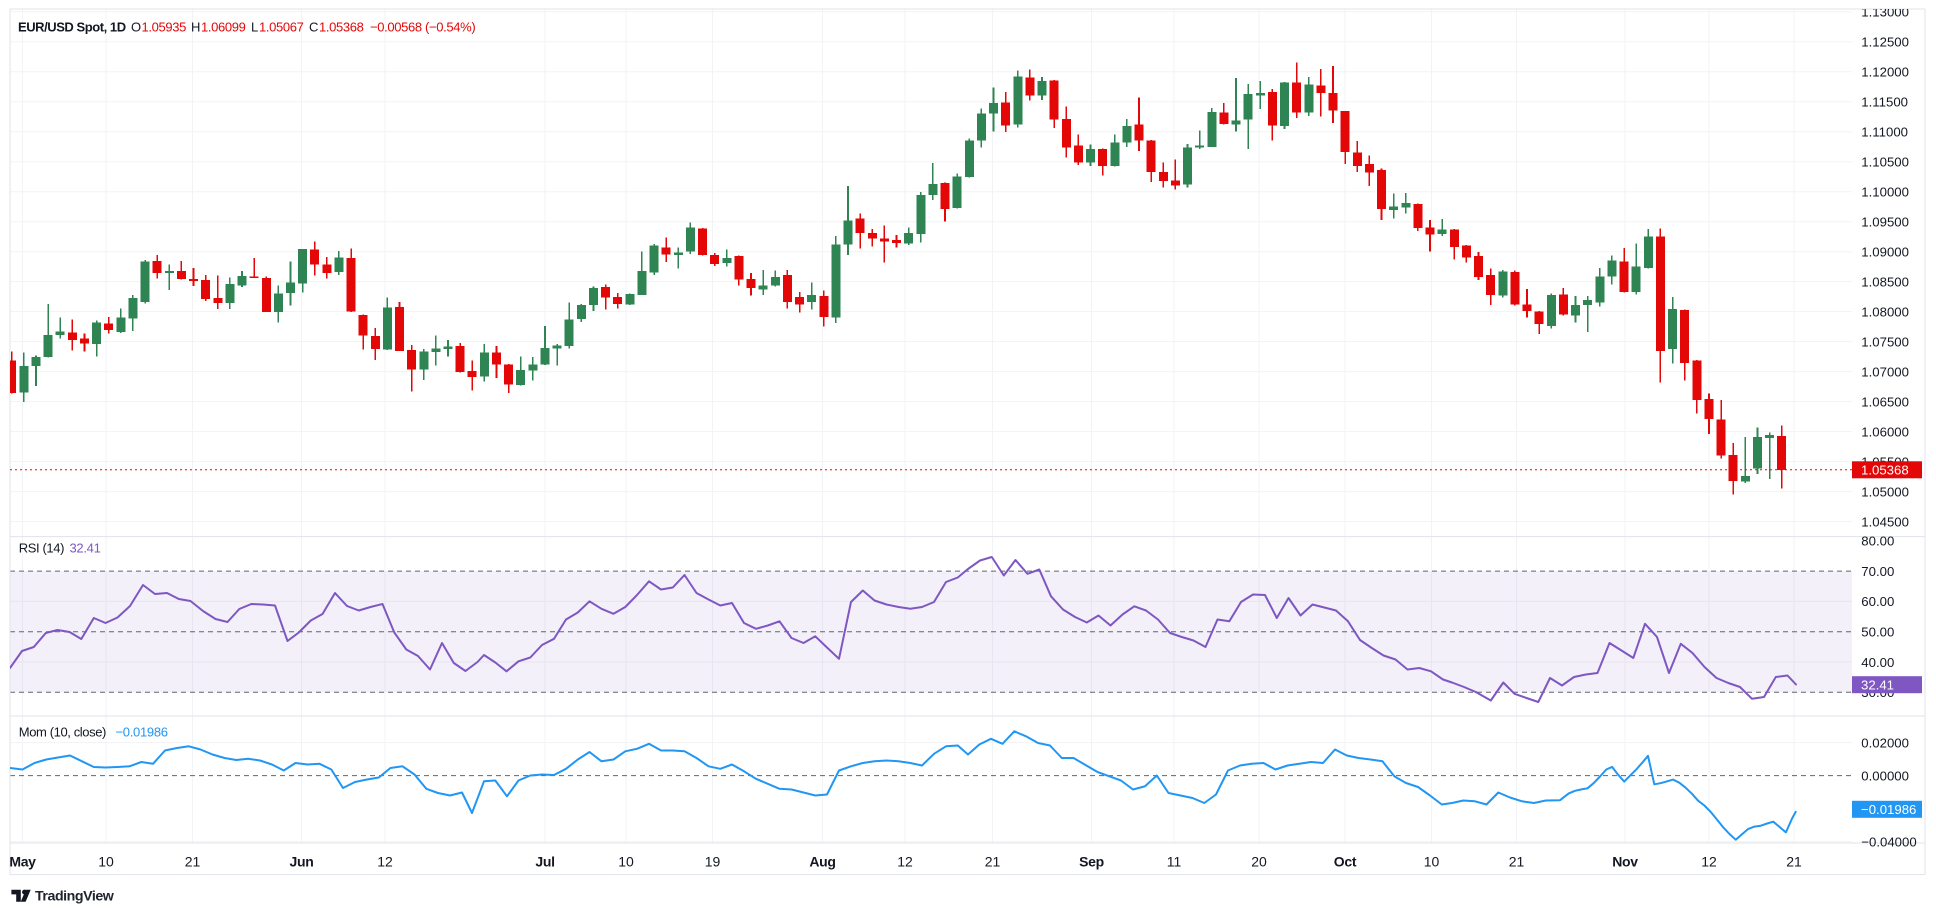  I want to click on svg-text: 1.12000, so click(1885, 72).